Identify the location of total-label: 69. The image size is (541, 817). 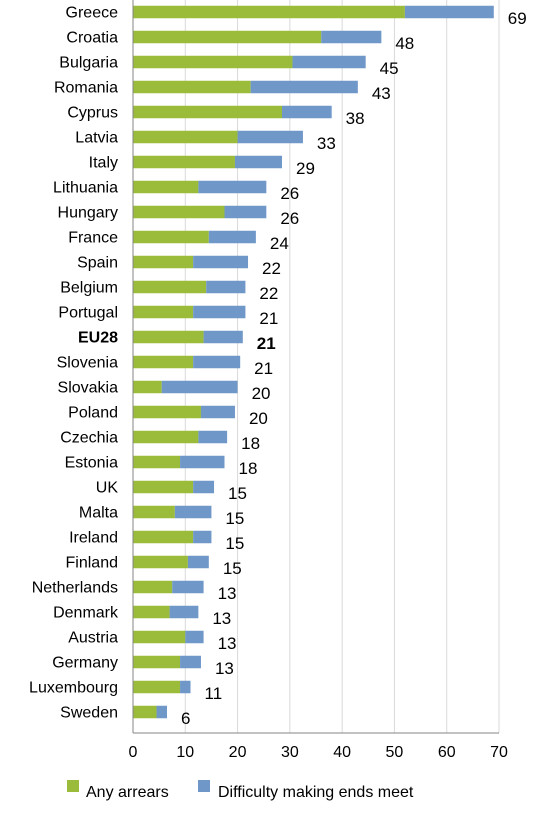
(517, 18).